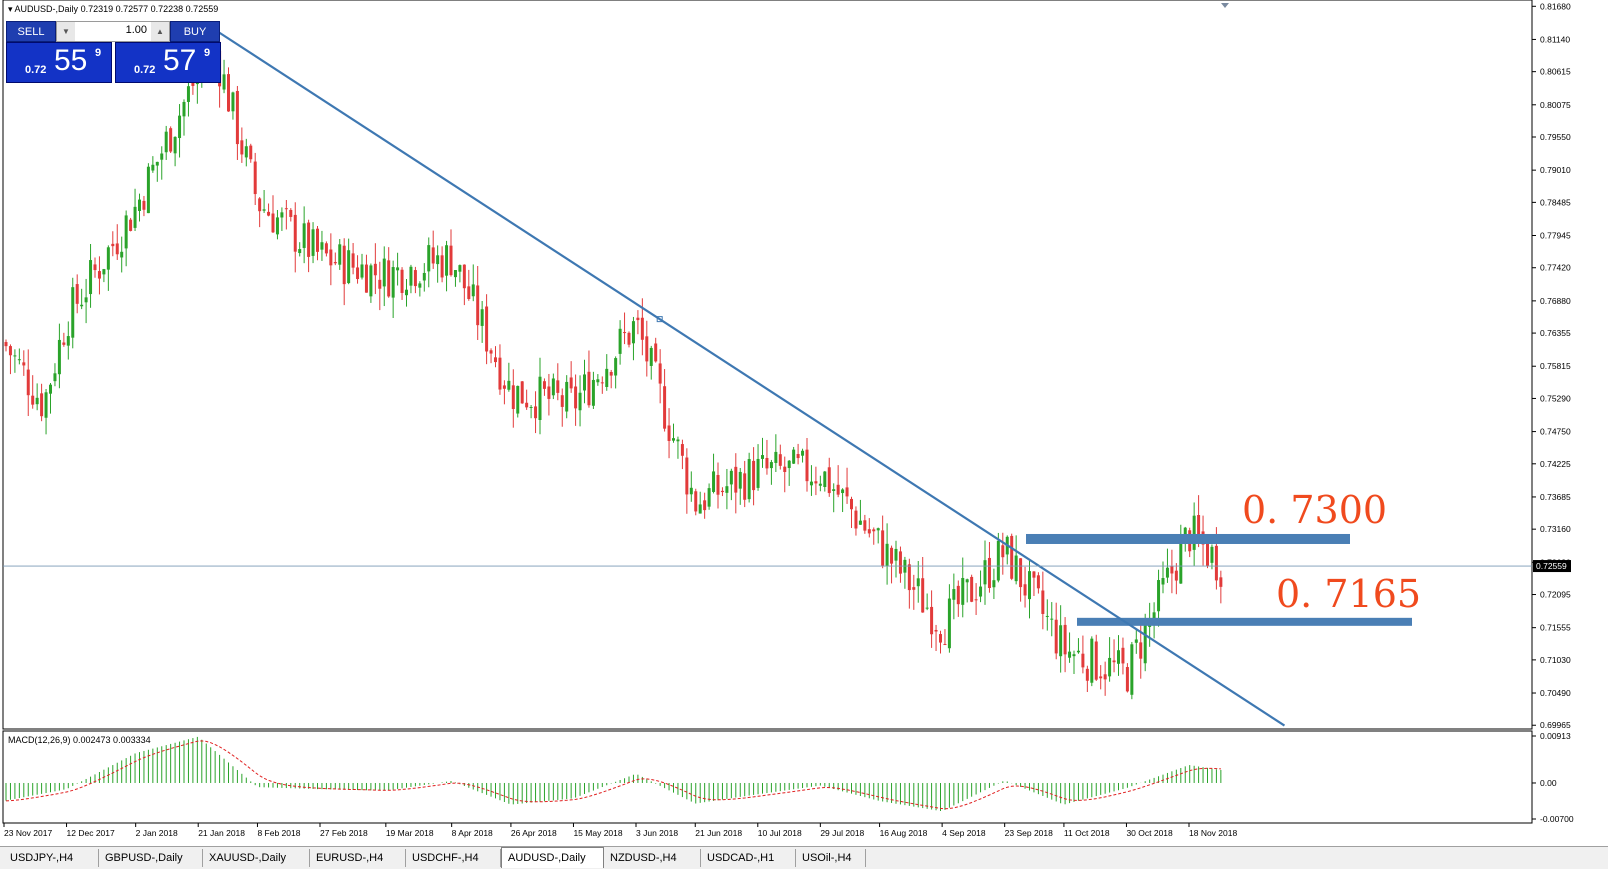  Describe the element at coordinates (151, 858) in the screenshot. I see `tab-gbpusd-daily: GBPUSD-,Daily` at that location.